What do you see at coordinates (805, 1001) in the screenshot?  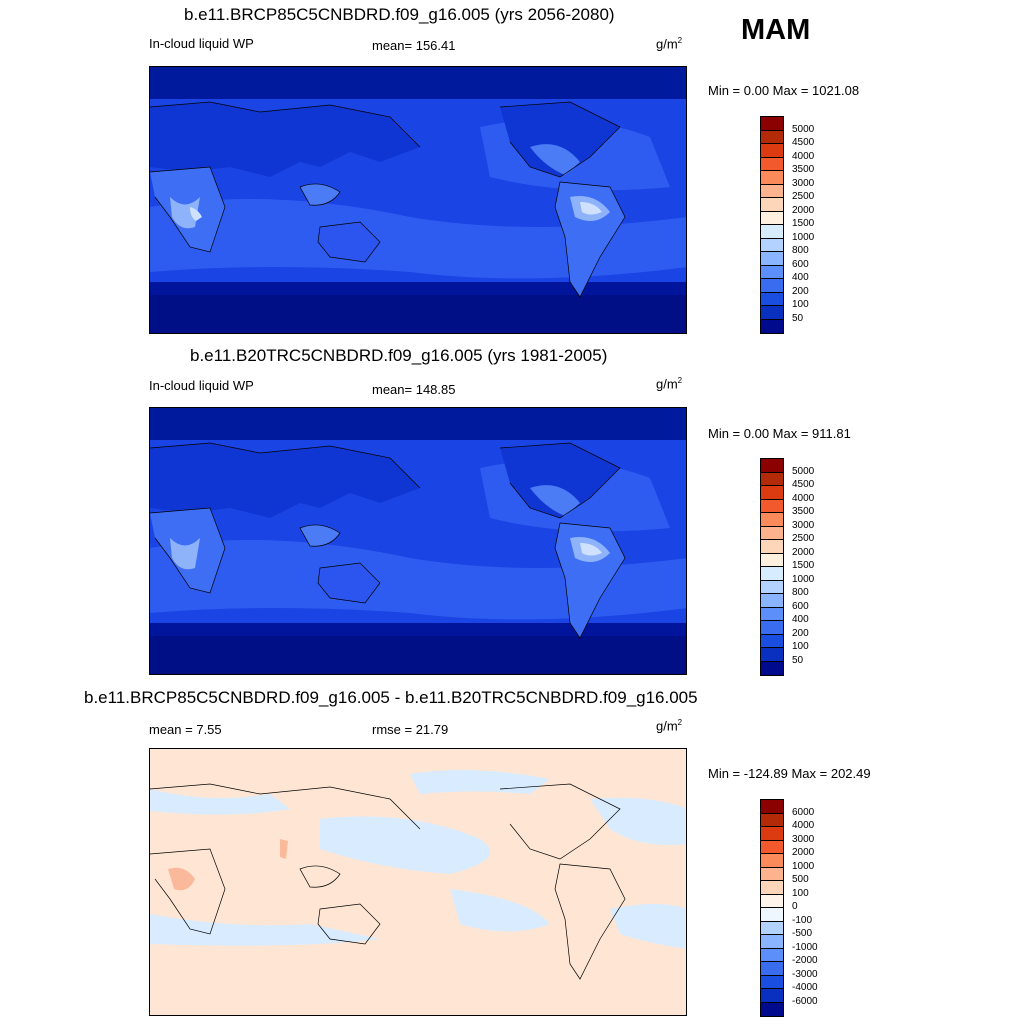 I see `colorbar-tick-label: -6000` at bounding box center [805, 1001].